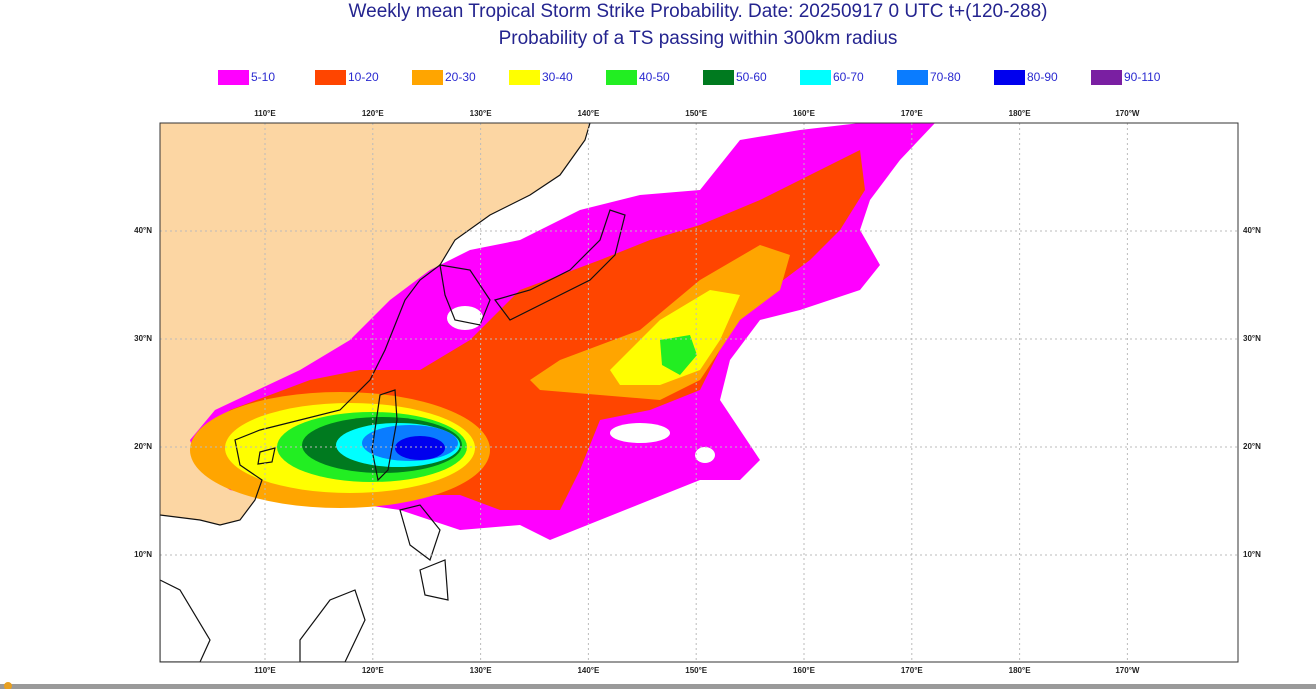 The width and height of the screenshot is (1316, 689). What do you see at coordinates (363, 77) in the screenshot?
I see `legend-label: 10-20` at bounding box center [363, 77].